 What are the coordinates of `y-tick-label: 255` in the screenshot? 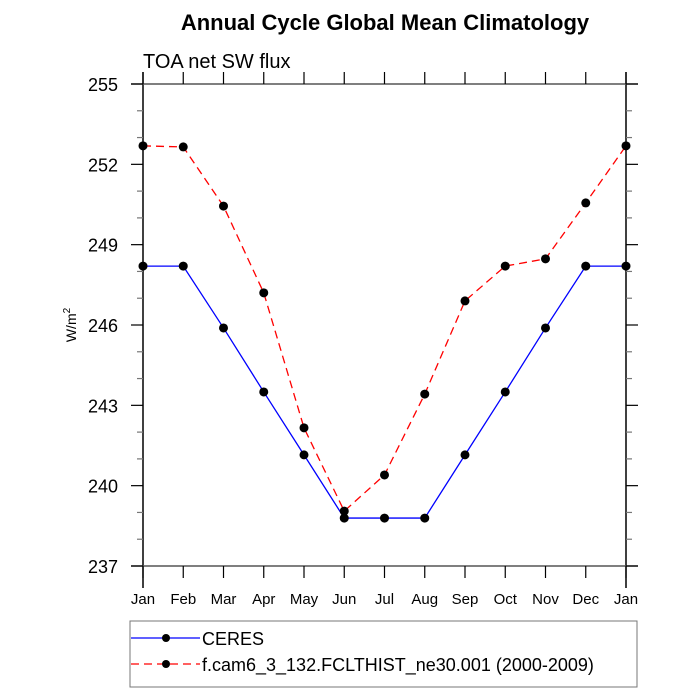 It's located at (103, 85).